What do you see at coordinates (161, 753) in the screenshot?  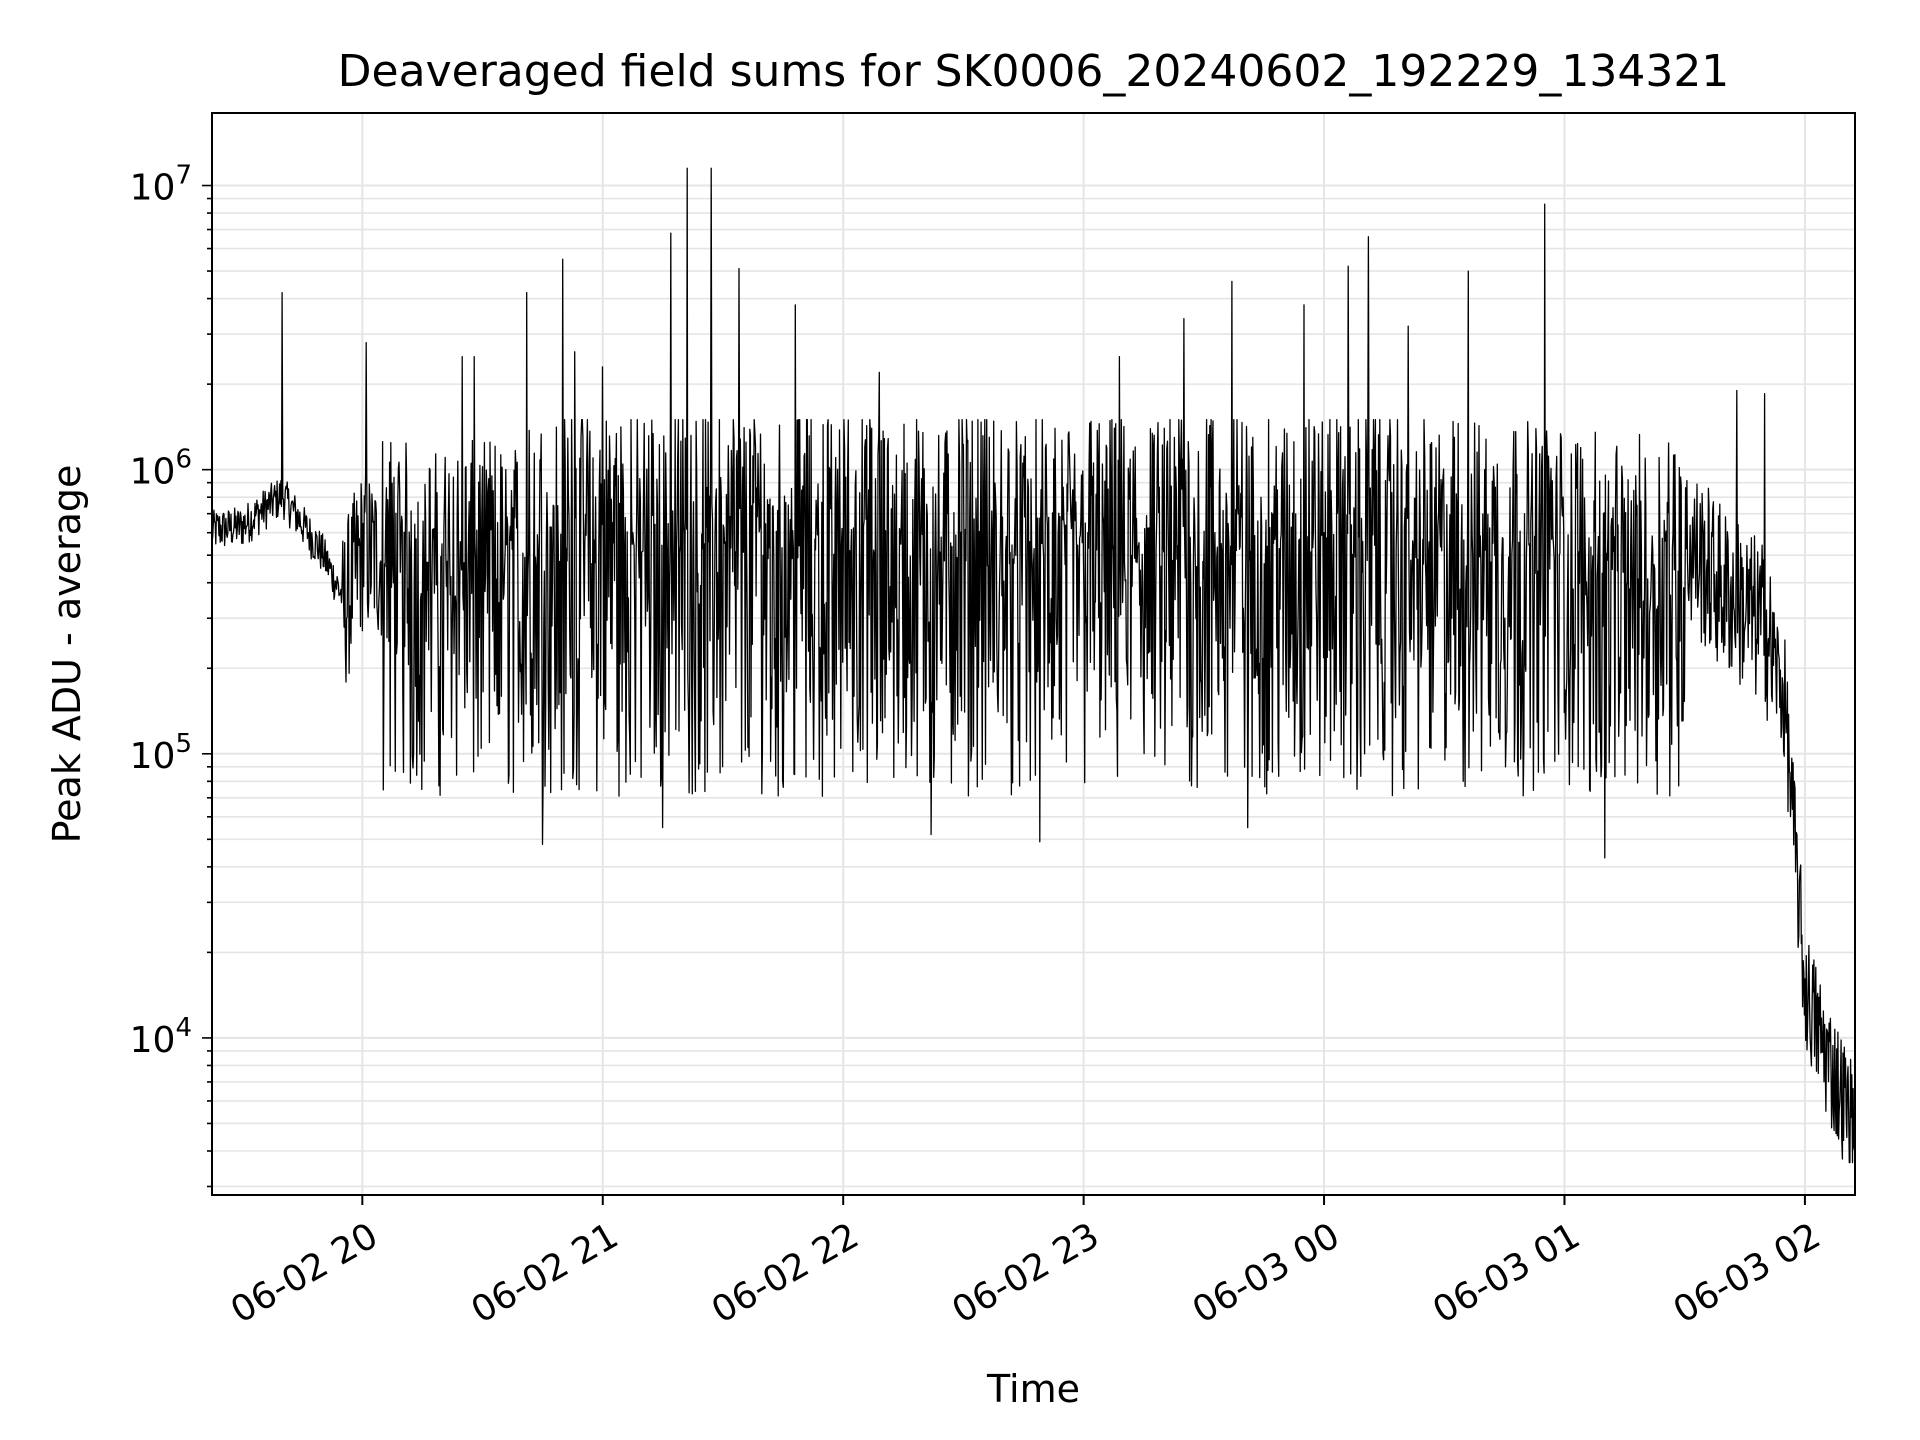 I see `y-tick-label: 10⁵` at bounding box center [161, 753].